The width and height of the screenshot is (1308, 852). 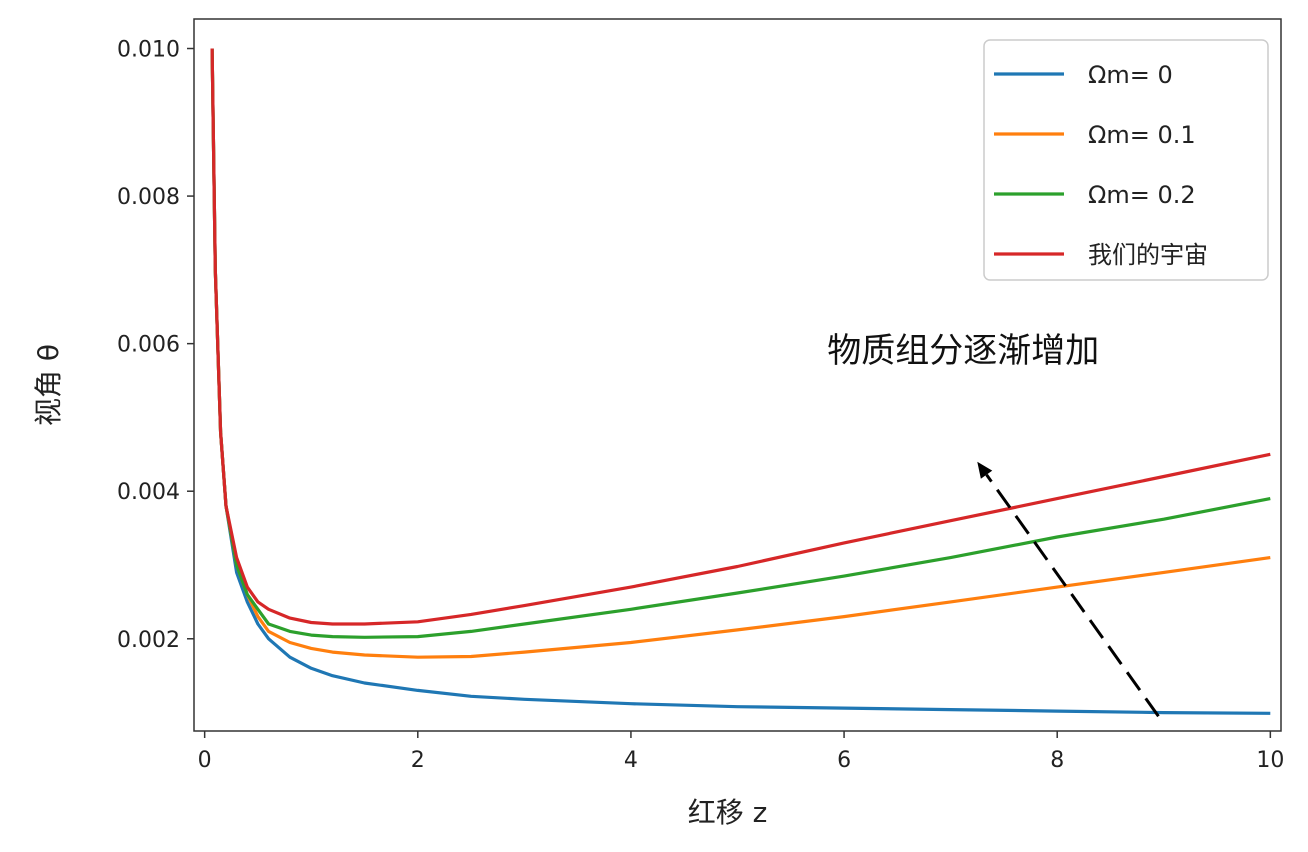 I want to click on x-tick-label-0: 0, so click(x=205, y=760).